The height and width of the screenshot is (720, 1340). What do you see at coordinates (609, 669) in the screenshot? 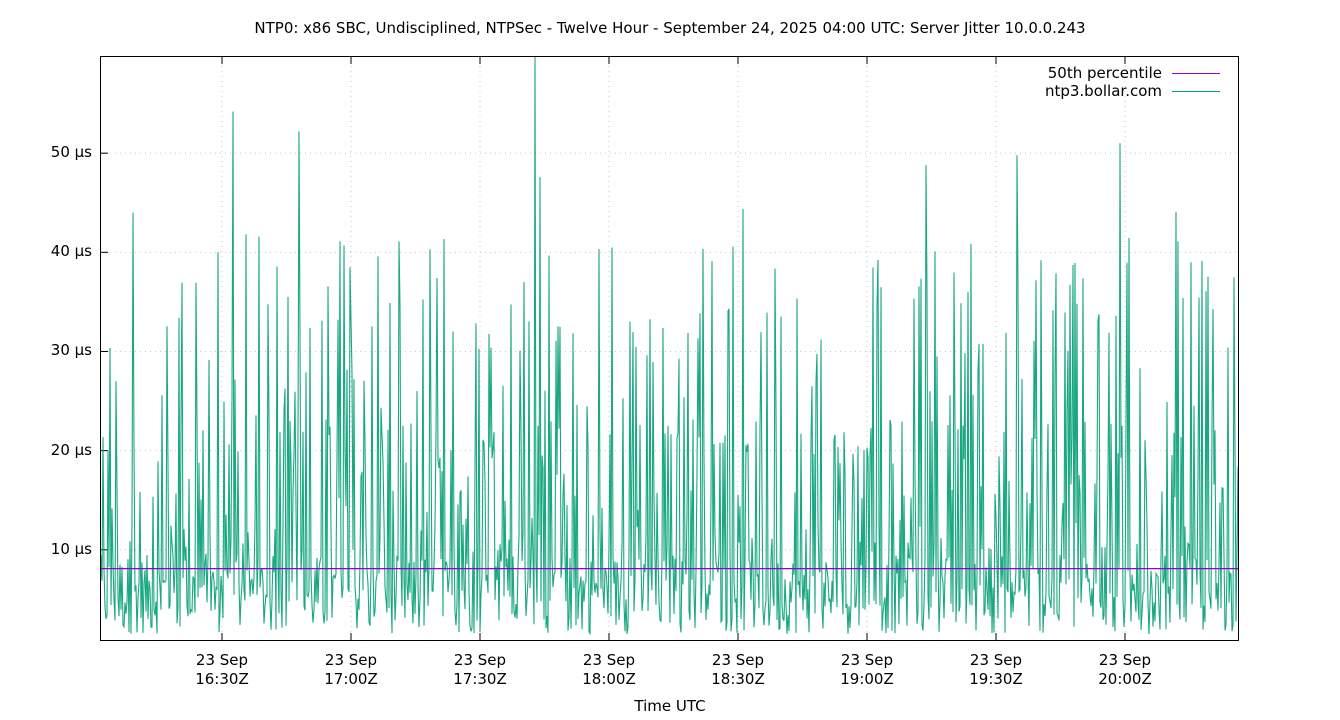
I see `x-tick-label: 23 Sep 18:00Z` at bounding box center [609, 669].